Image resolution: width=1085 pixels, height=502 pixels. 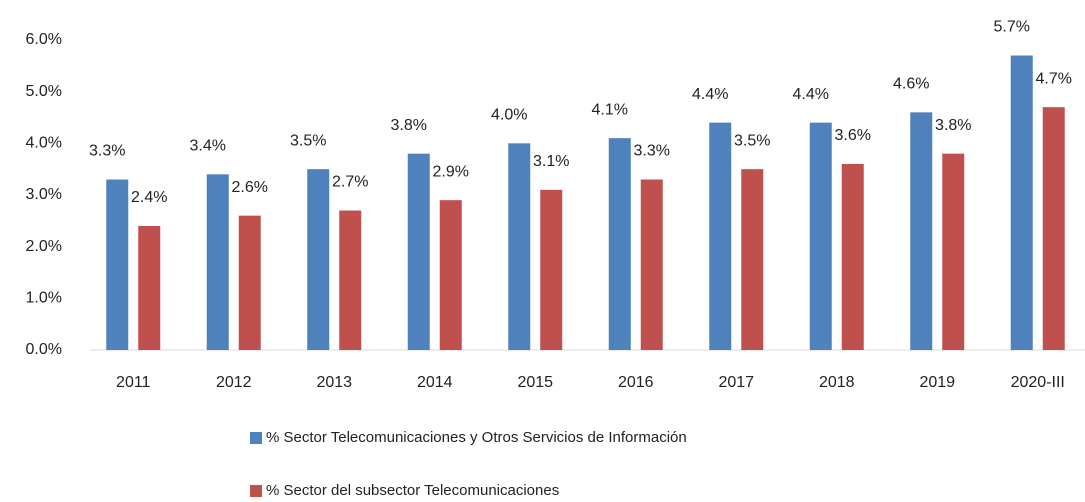 What do you see at coordinates (435, 382) in the screenshot?
I see `x-tick-label: 2014` at bounding box center [435, 382].